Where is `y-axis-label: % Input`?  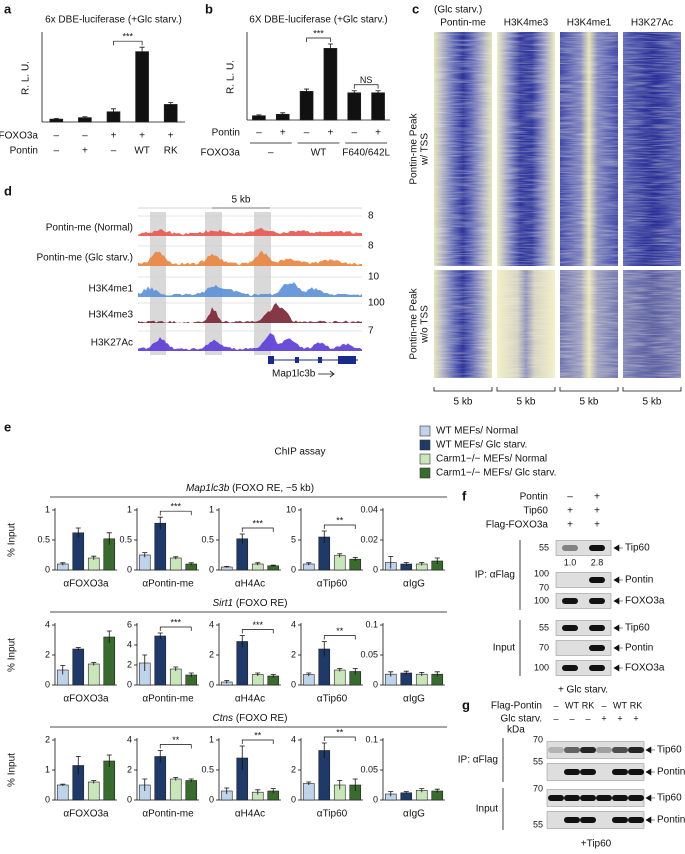
y-axis-label: % Input is located at coordinates (12, 540).